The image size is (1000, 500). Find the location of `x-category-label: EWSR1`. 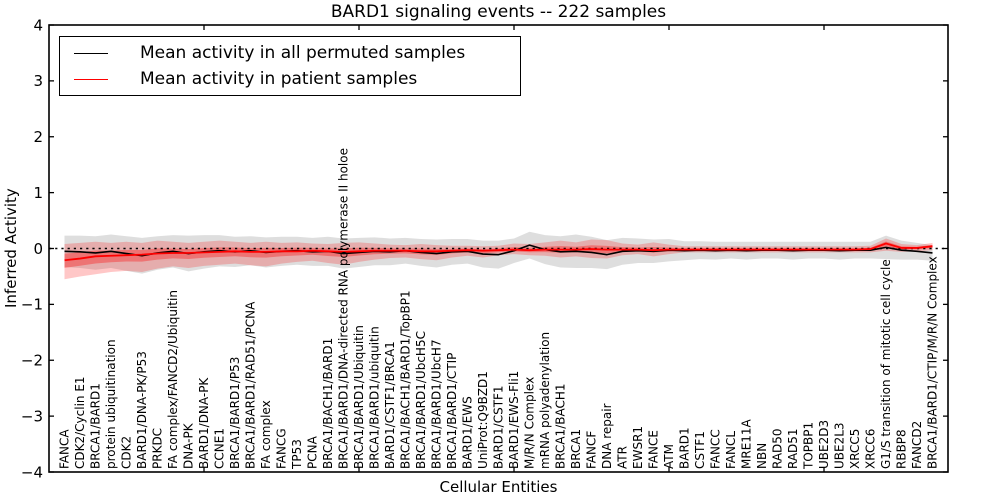

x-category-label: EWSR1 is located at coordinates (638, 447).